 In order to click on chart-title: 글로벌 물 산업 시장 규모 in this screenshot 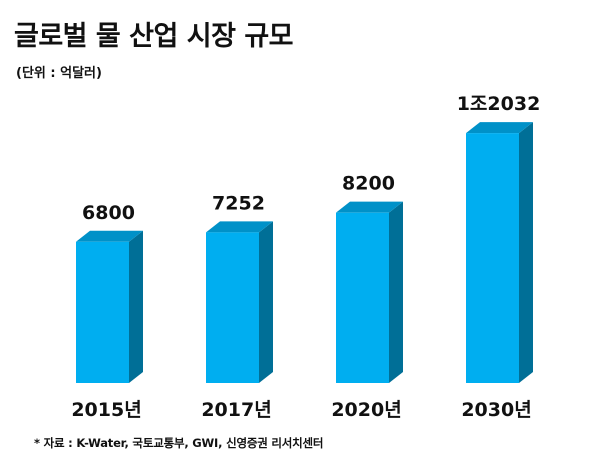, I will do `click(154, 36)`.